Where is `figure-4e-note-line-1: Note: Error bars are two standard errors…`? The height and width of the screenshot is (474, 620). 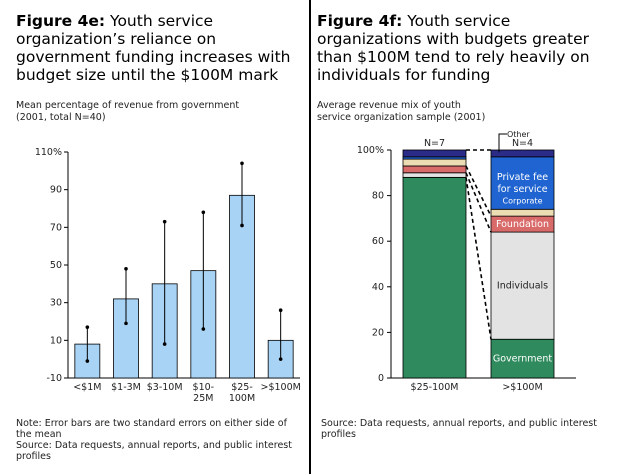 figure-4e-note-line-1: Note: Error bars are two standard errors… is located at coordinates (151, 423).